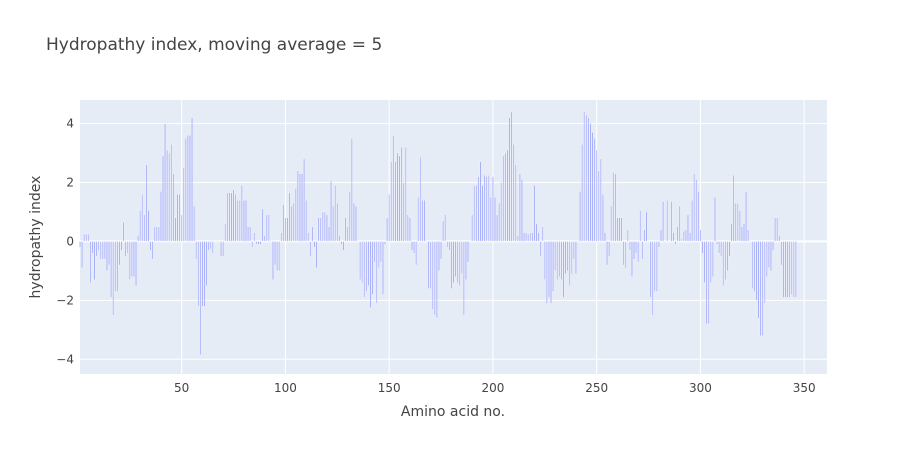  Describe the element at coordinates (65, 242) in the screenshot. I see `y-axis-ticks: −4 −2 0 2 4` at that location.